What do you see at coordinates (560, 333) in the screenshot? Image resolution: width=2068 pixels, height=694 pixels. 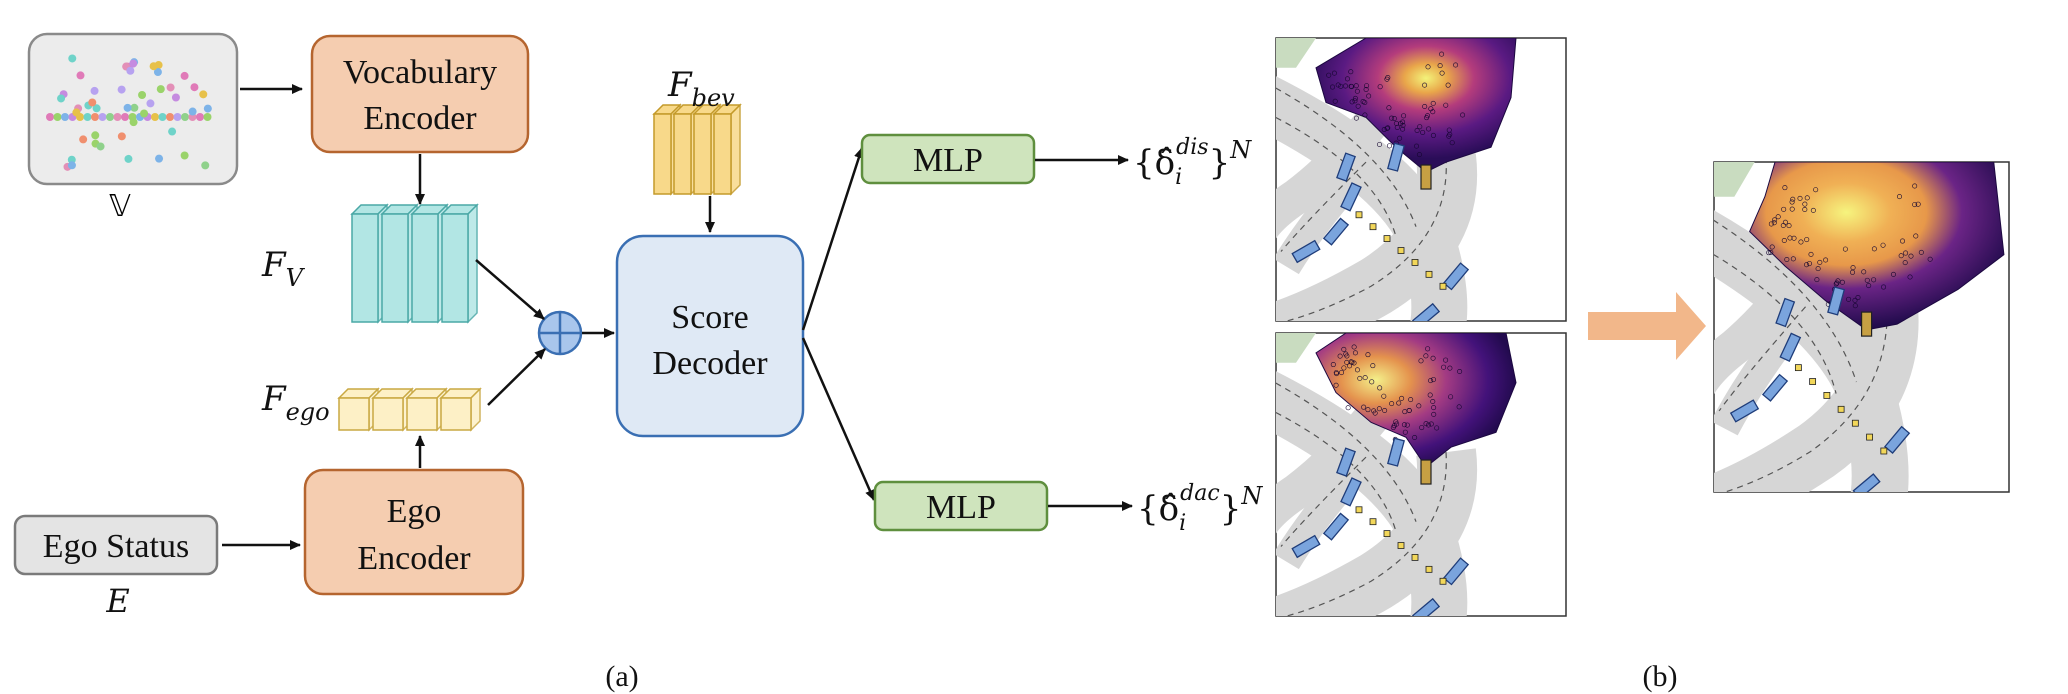 I see `sum-node` at bounding box center [560, 333].